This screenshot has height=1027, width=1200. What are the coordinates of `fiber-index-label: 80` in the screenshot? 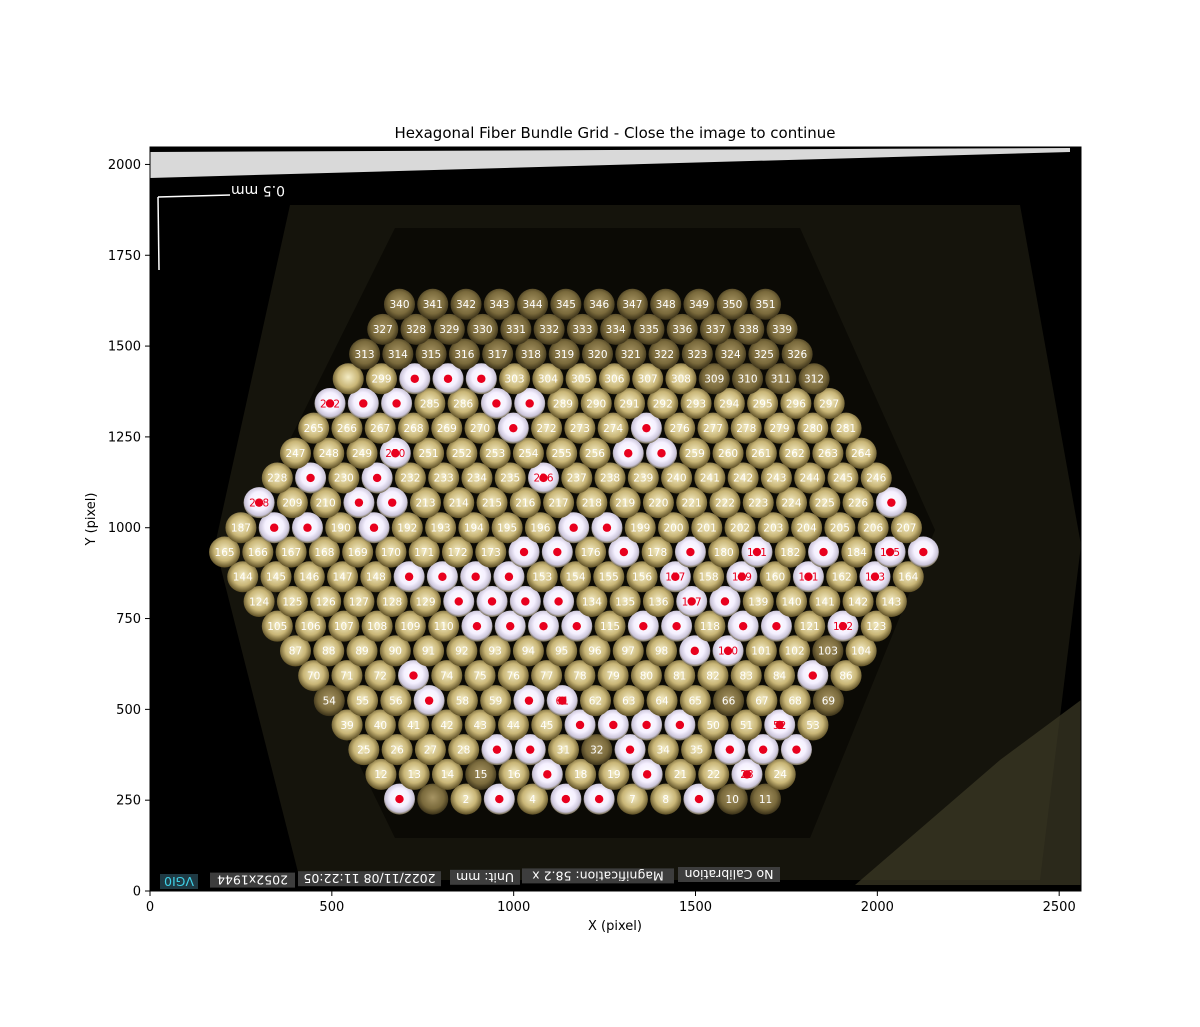 It's located at (646, 676).